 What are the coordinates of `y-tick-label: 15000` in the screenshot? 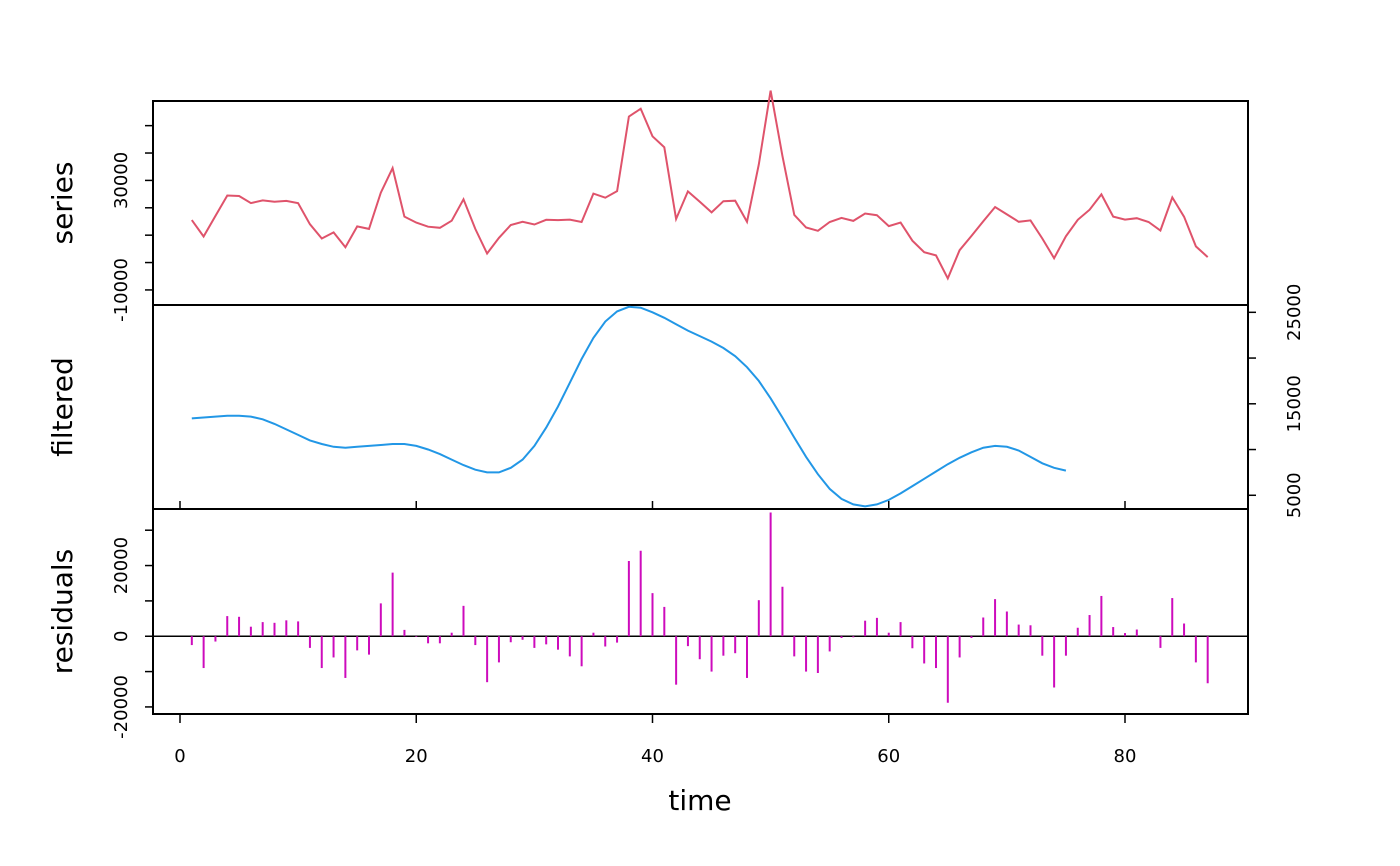 It's located at (1294, 403).